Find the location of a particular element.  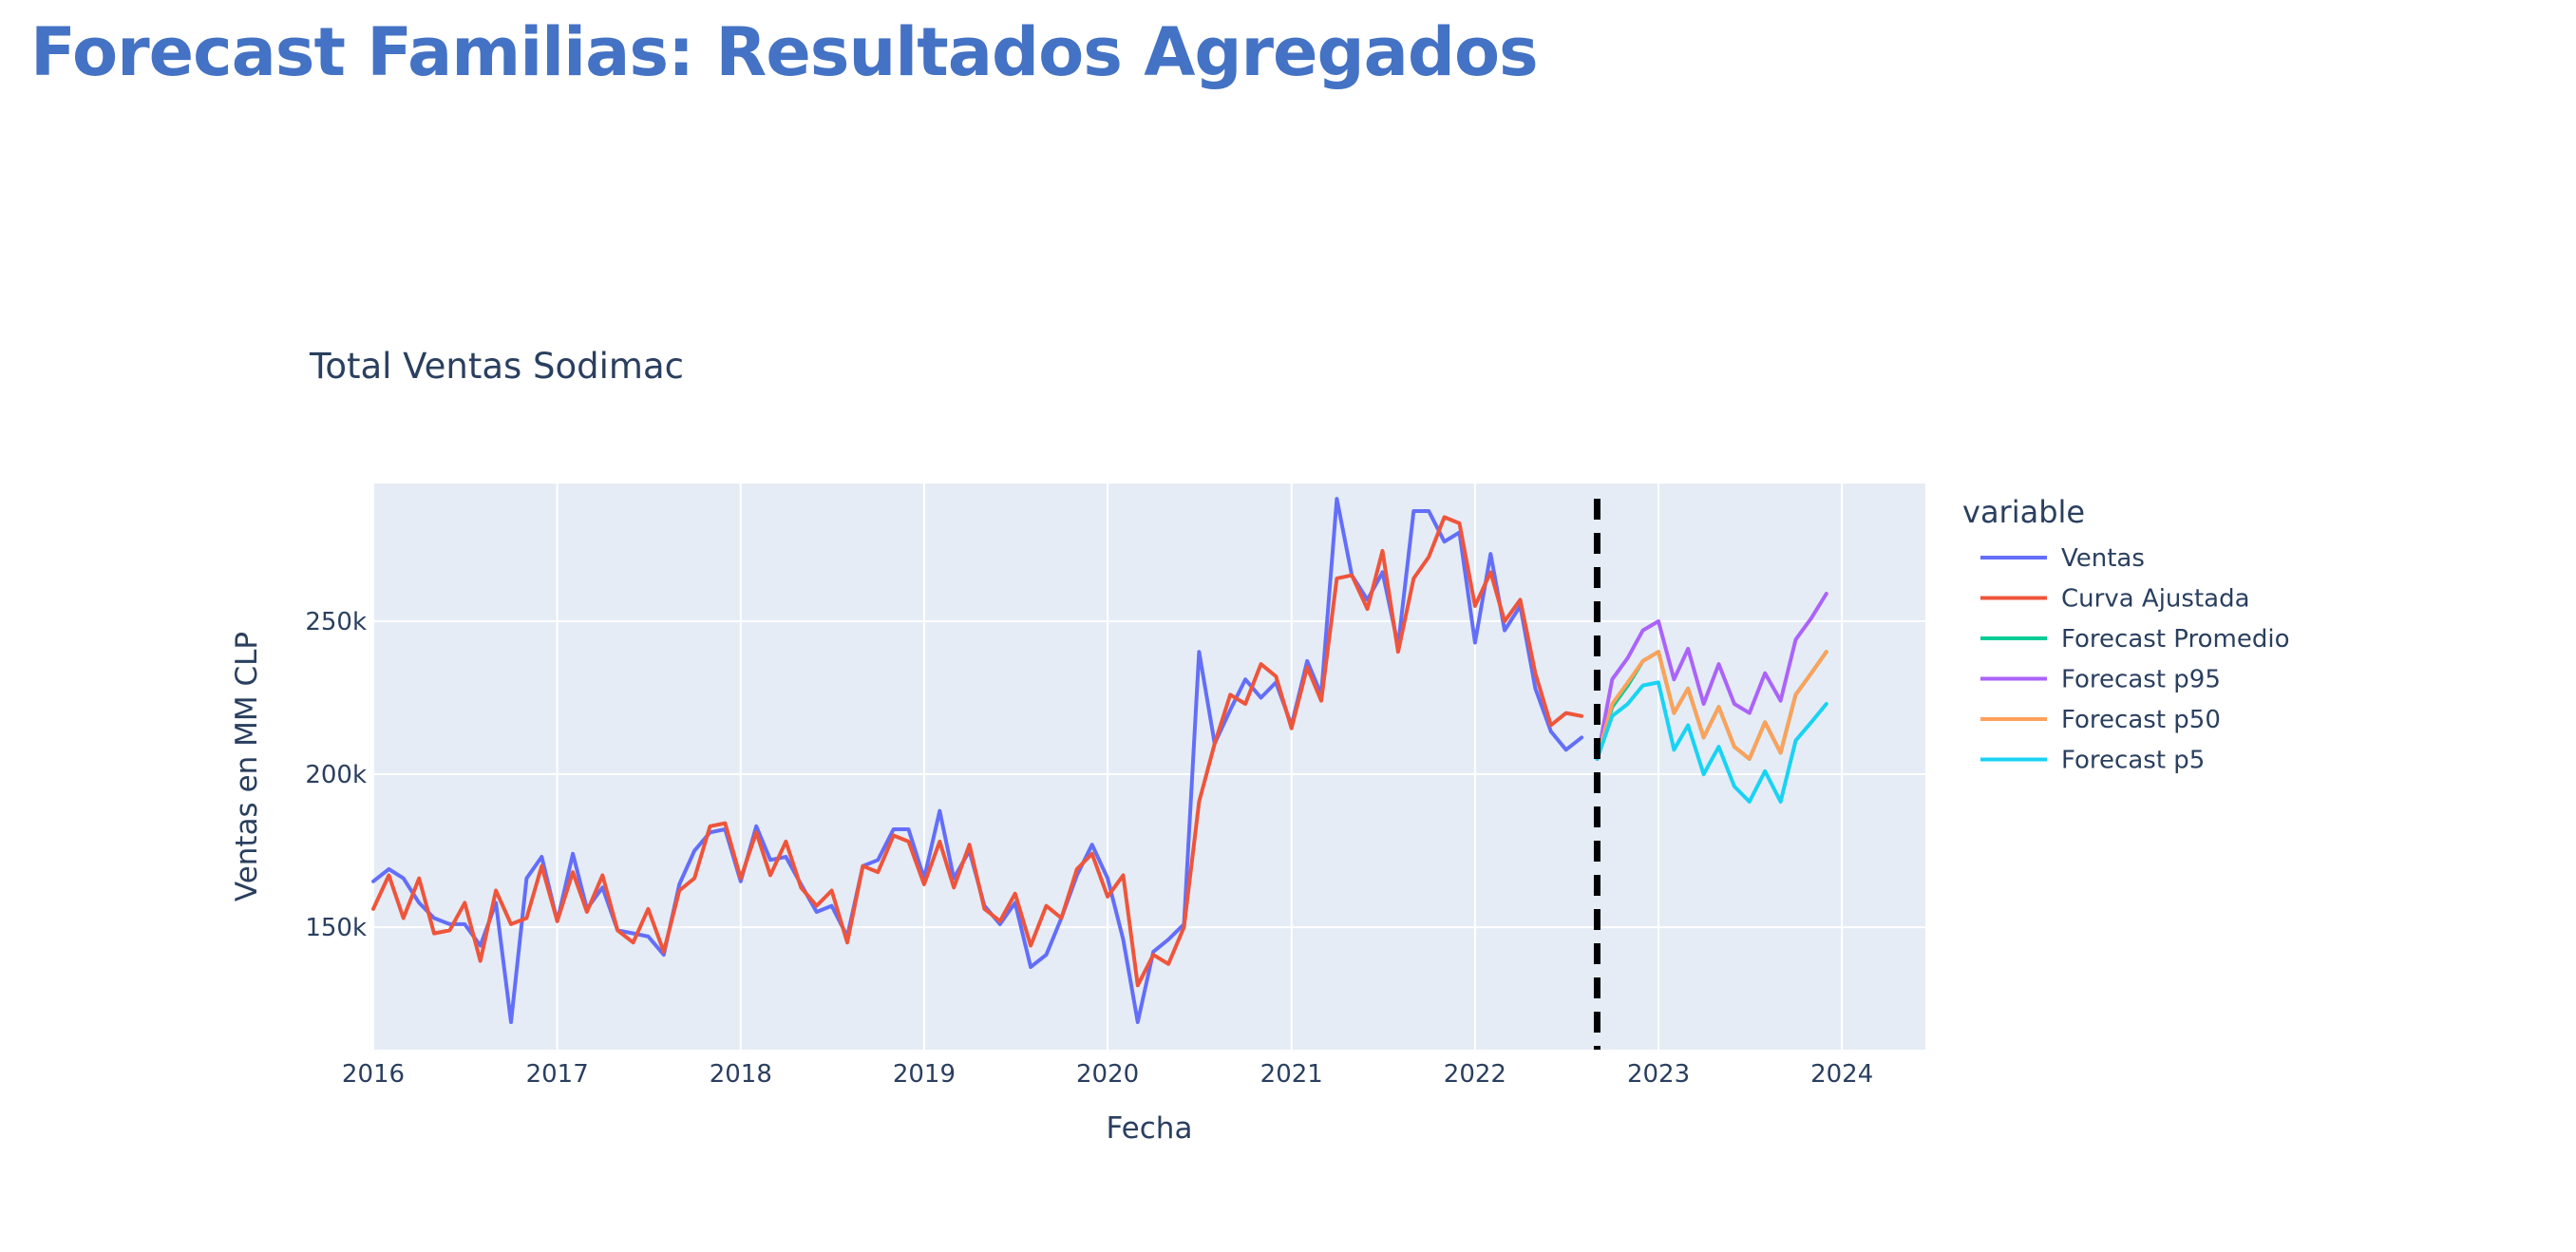

legend-label: Ventas is located at coordinates (2103, 558).